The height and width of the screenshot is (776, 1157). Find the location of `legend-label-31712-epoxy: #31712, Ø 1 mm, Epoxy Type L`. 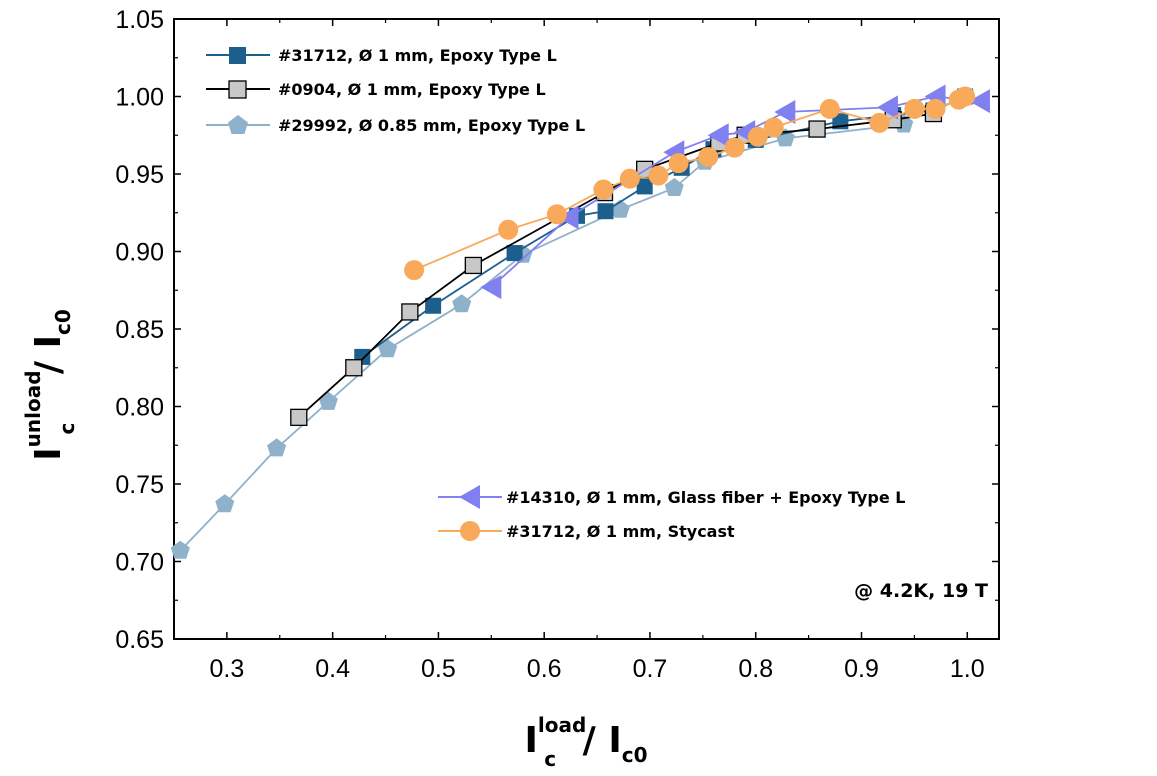

legend-label-31712-epoxy: #31712, Ø 1 mm, Epoxy Type L is located at coordinates (417, 55).